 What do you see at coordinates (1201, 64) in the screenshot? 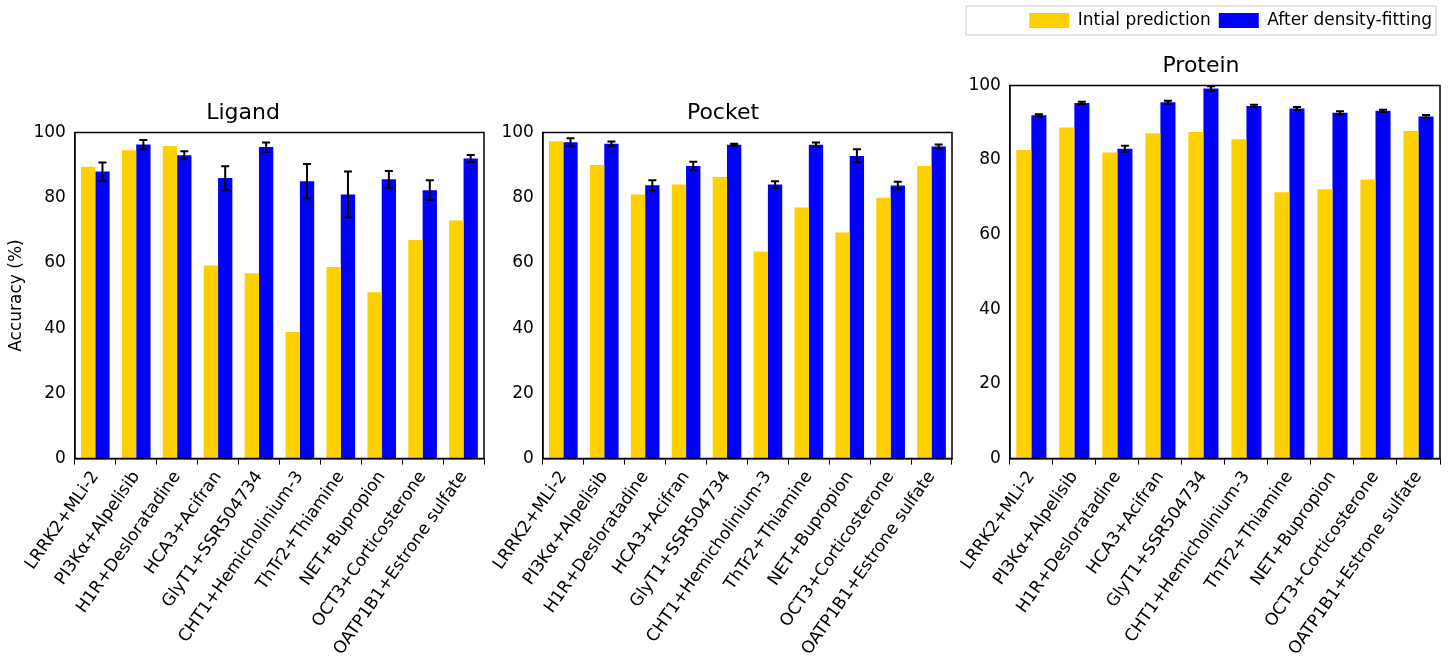
I see `chart-title: Protein` at bounding box center [1201, 64].